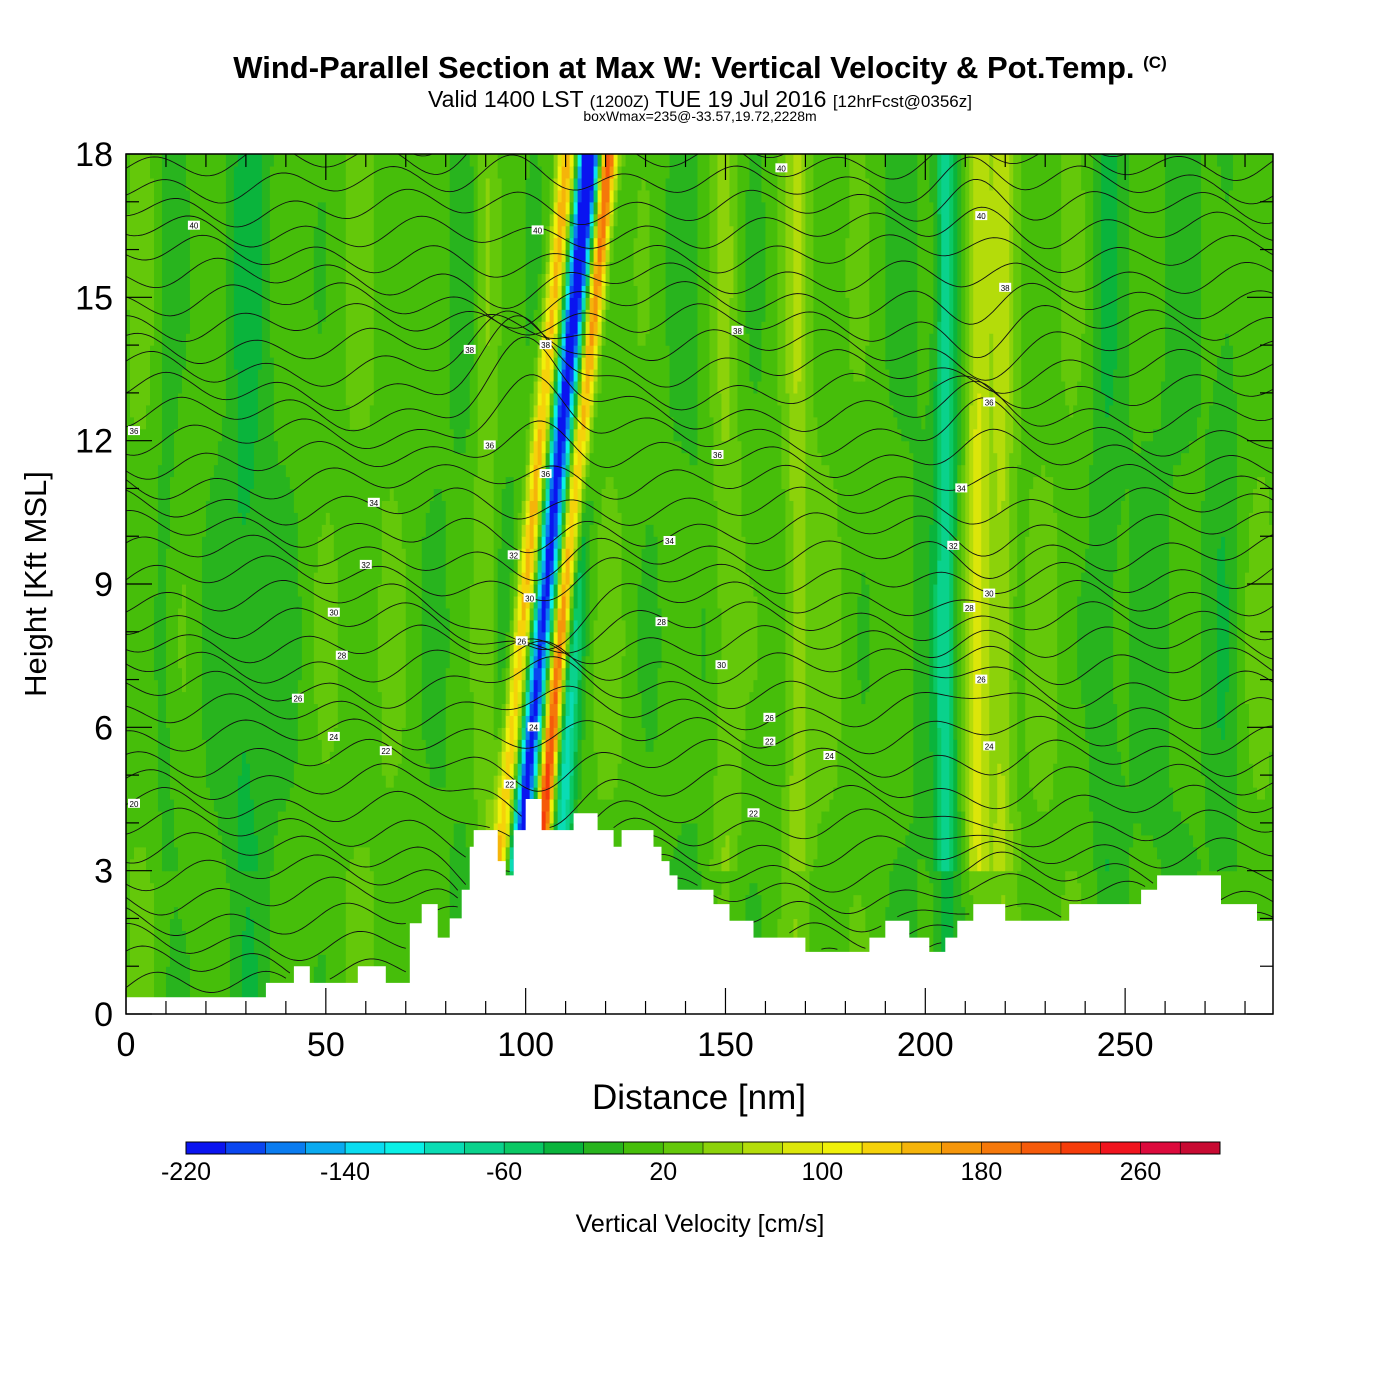  What do you see at coordinates (134, 804) in the screenshot?
I see `contour-label-text: 20` at bounding box center [134, 804].